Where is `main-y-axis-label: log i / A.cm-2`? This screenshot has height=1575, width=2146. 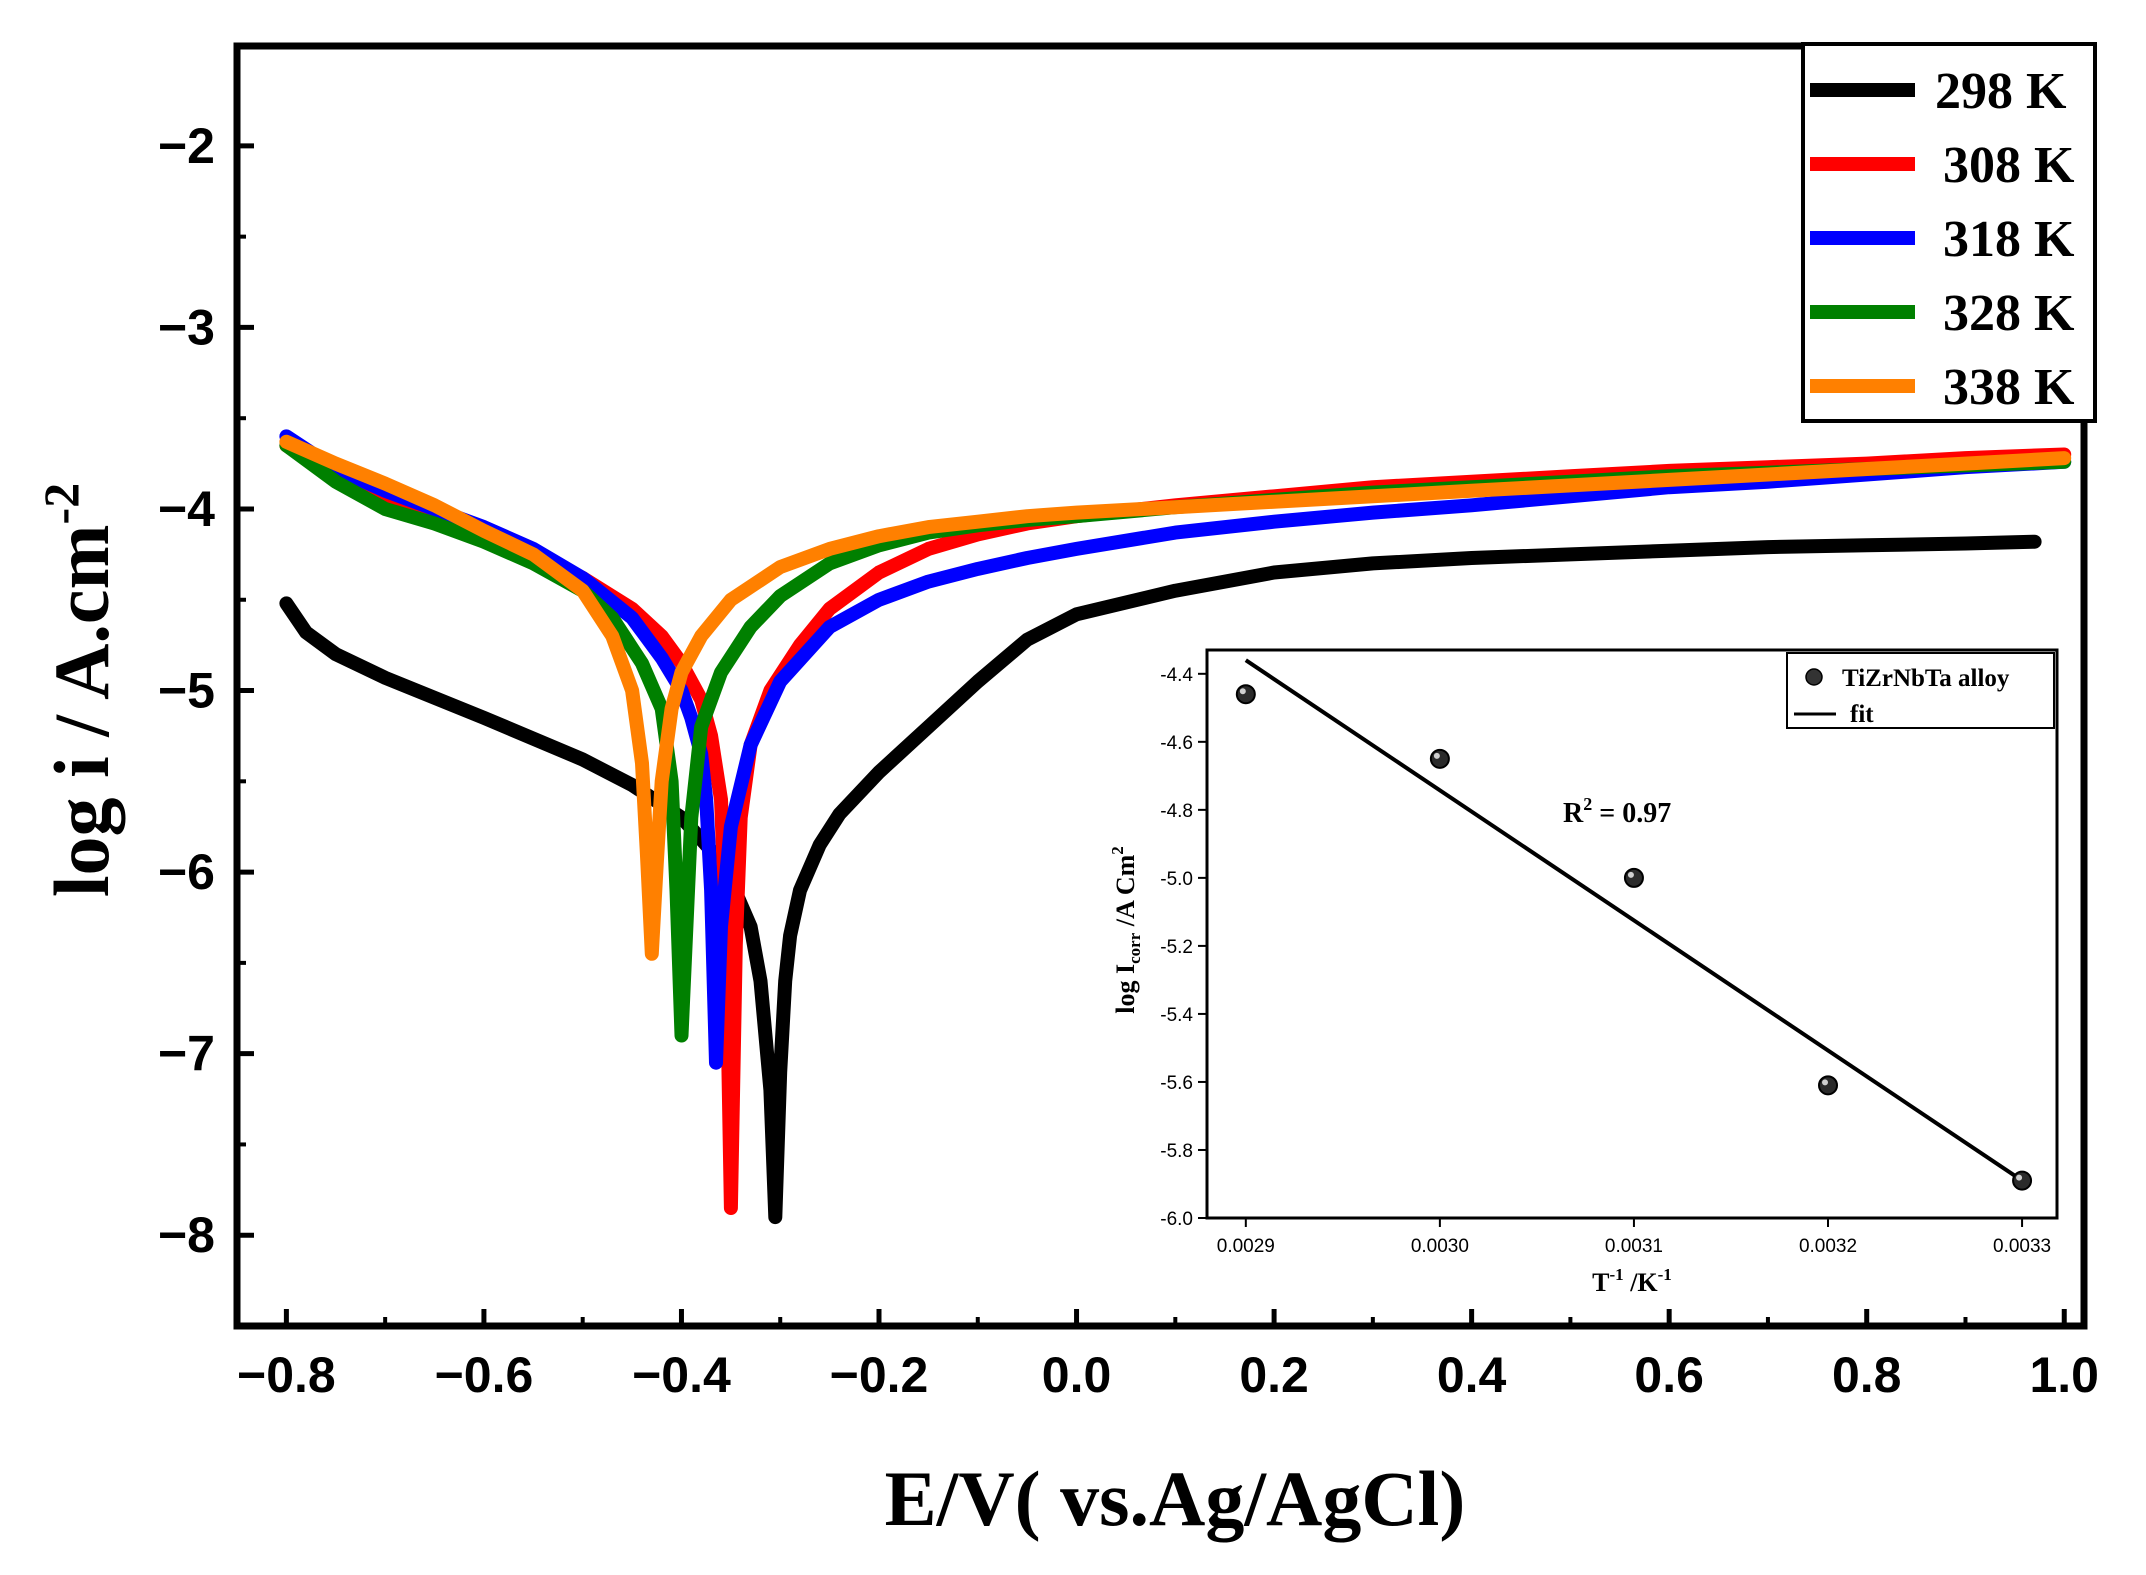 main-y-axis-label: log i / A.cm-2 is located at coordinates (79, 690).